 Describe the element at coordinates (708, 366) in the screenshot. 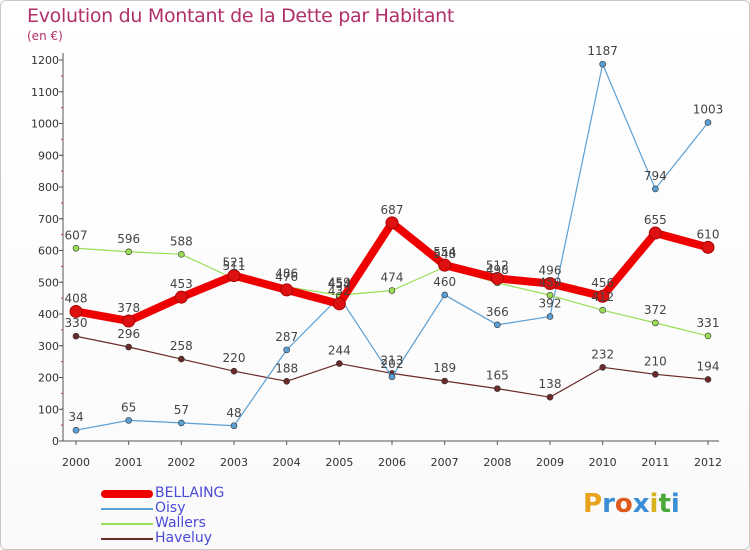

I see `data-label: 194` at that location.